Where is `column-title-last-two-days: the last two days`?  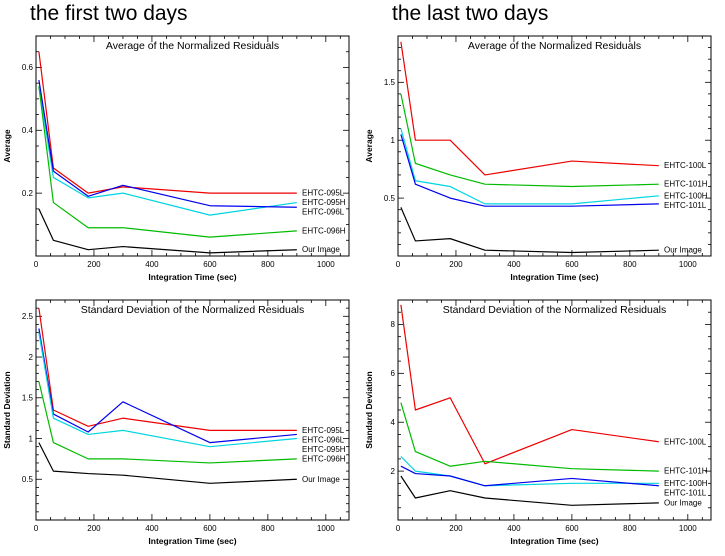 column-title-last-two-days: the last two days is located at coordinates (470, 13).